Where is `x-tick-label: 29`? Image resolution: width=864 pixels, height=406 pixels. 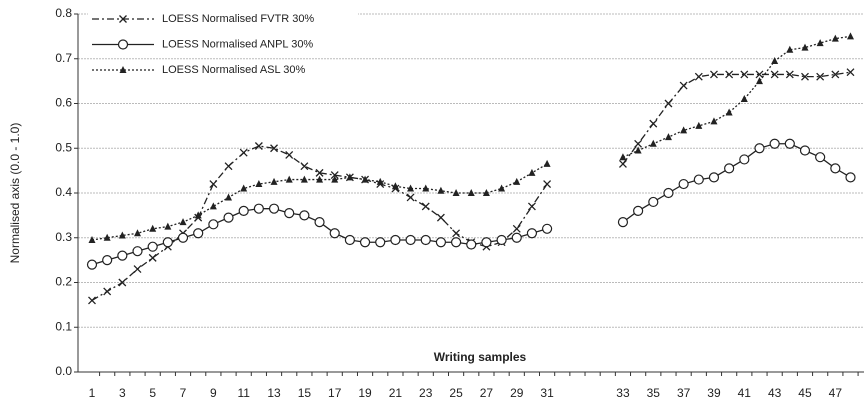
x-tick-label: 29 is located at coordinates (517, 393).